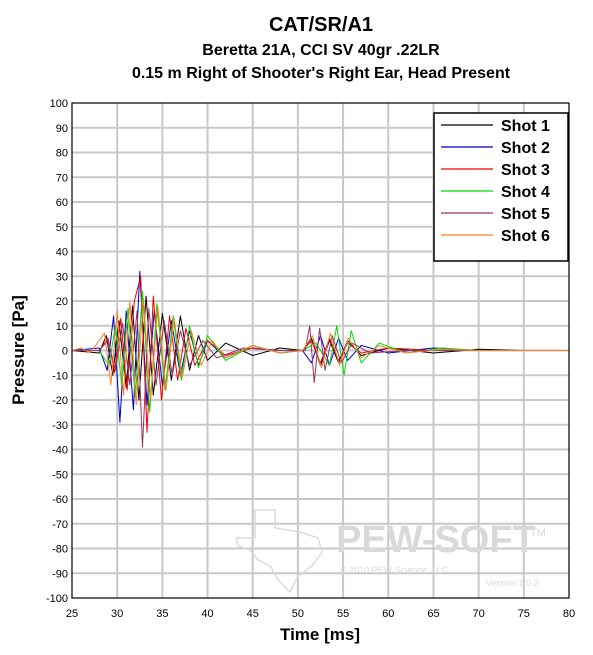 The width and height of the screenshot is (593, 655). What do you see at coordinates (60, 401) in the screenshot?
I see `y-tick-label: -20` at bounding box center [60, 401].